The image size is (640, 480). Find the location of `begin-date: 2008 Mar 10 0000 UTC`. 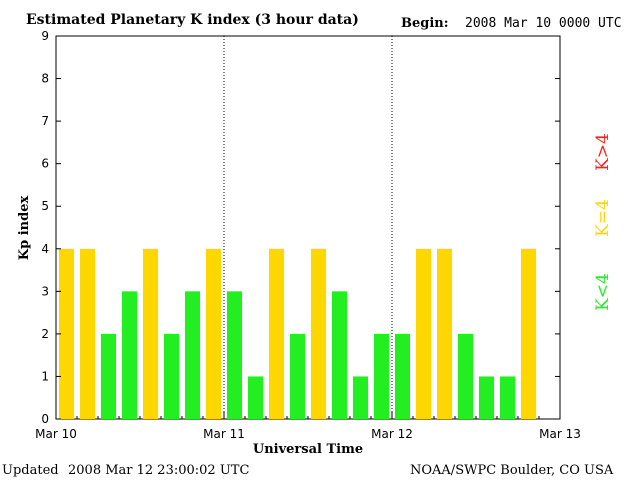

begin-date: 2008 Mar 10 0000 UTC is located at coordinates (543, 23).